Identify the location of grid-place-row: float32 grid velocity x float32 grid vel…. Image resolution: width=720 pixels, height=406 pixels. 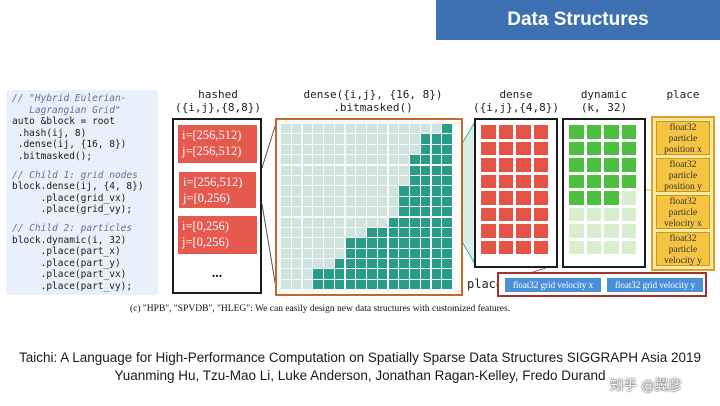
(602, 284).